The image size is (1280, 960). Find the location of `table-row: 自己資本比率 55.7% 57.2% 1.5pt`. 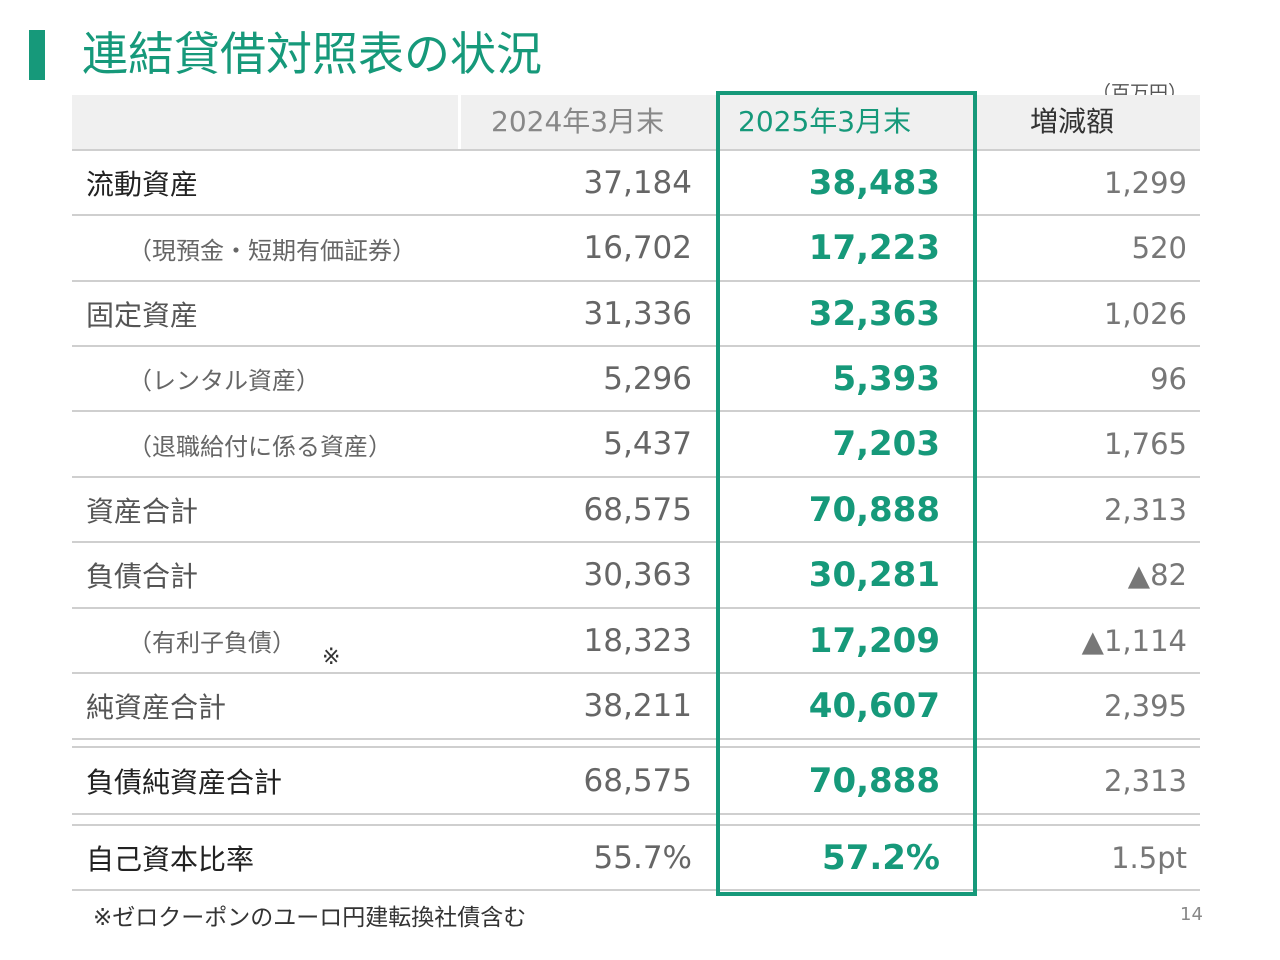

table-row: 自己資本比率 55.7% 57.2% 1.5pt is located at coordinates (636, 857).